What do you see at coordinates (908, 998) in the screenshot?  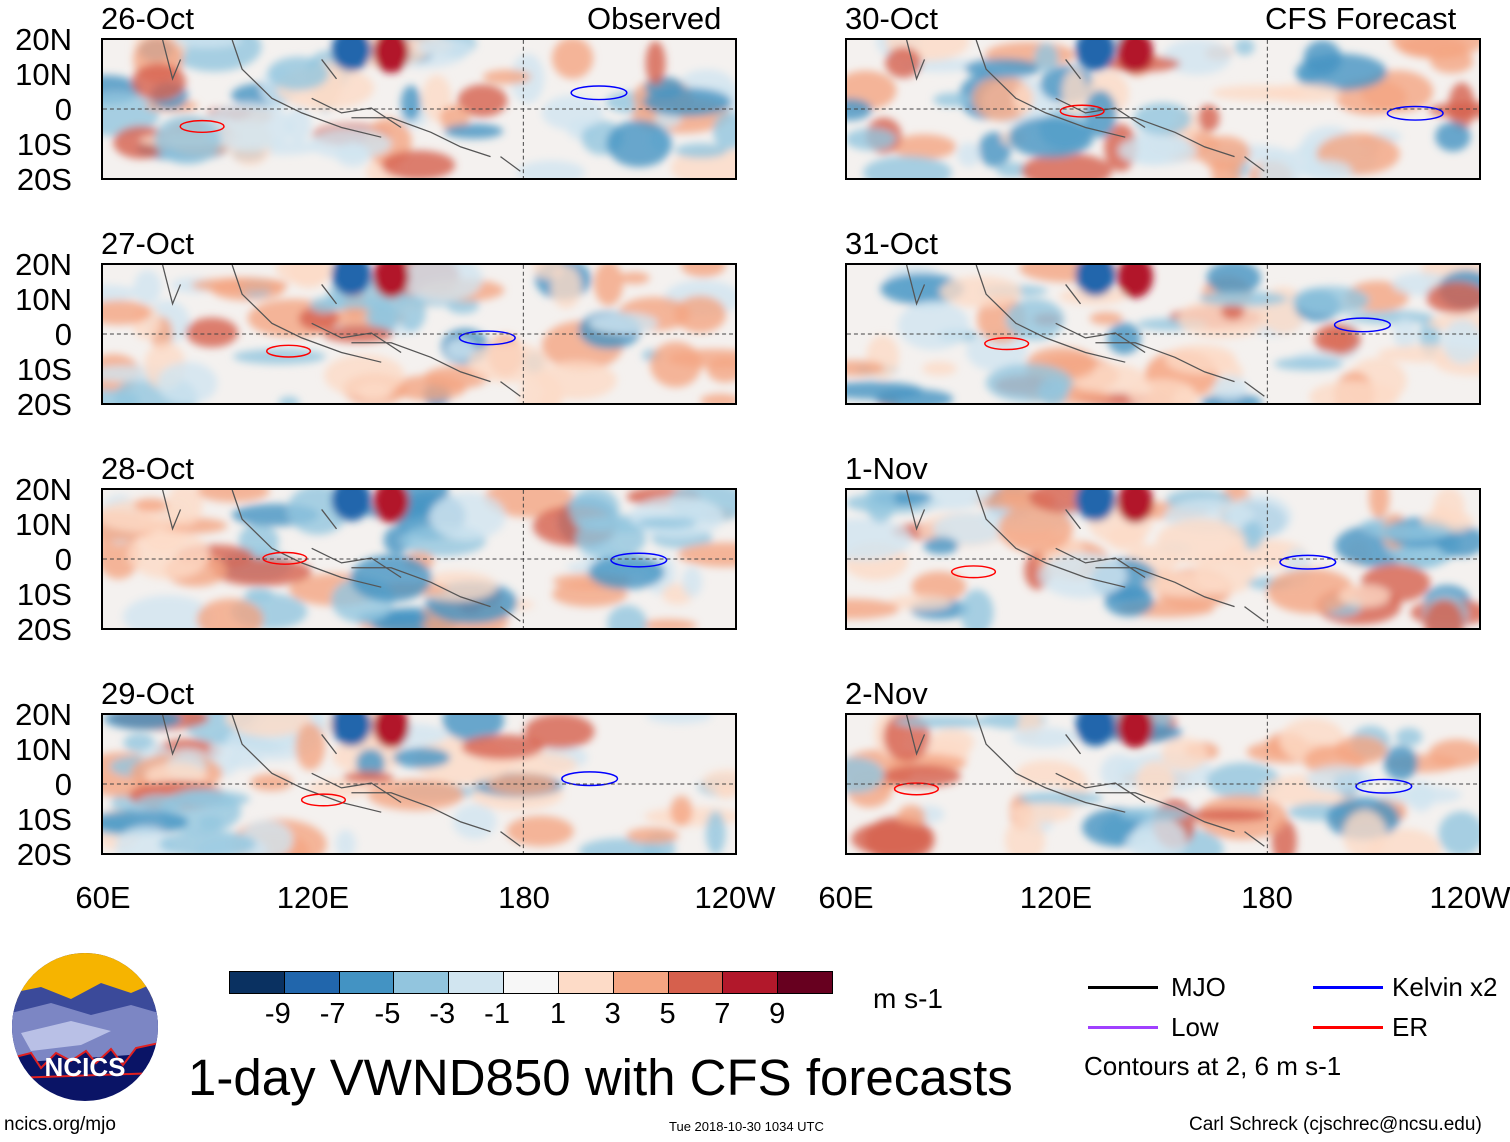 I see `colorbar-units: m s-1` at bounding box center [908, 998].